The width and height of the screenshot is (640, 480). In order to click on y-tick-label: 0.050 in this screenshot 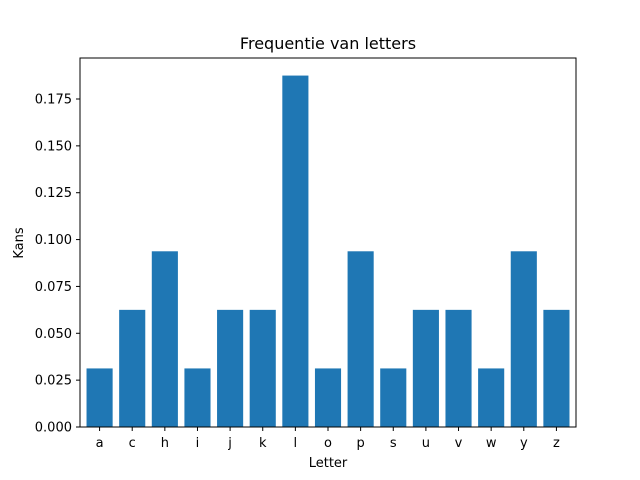, I will do `click(53, 334)`.